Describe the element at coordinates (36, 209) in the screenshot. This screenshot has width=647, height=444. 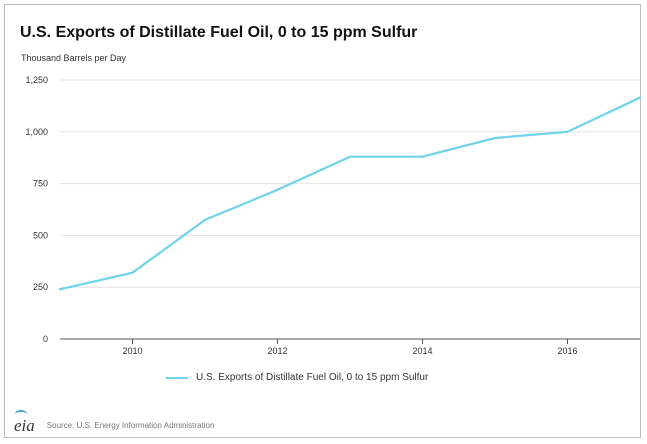
I see `y-axis-ticks: 0 250 500 750 1,000 1,250` at that location.